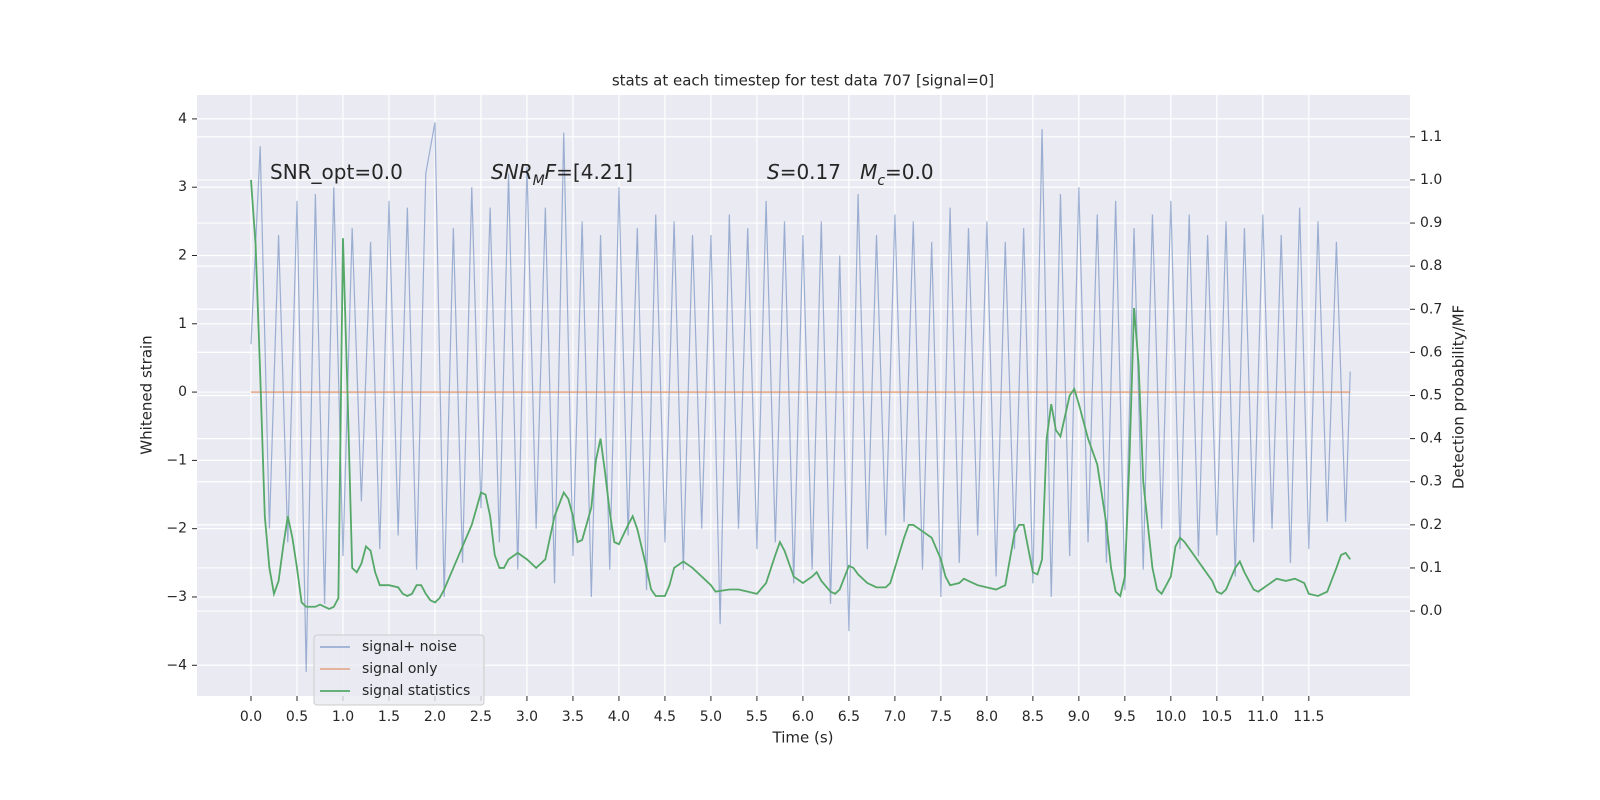 The width and height of the screenshot is (1600, 800). What do you see at coordinates (251, 717) in the screenshot?
I see `x-tick-label: 0.0` at bounding box center [251, 717].